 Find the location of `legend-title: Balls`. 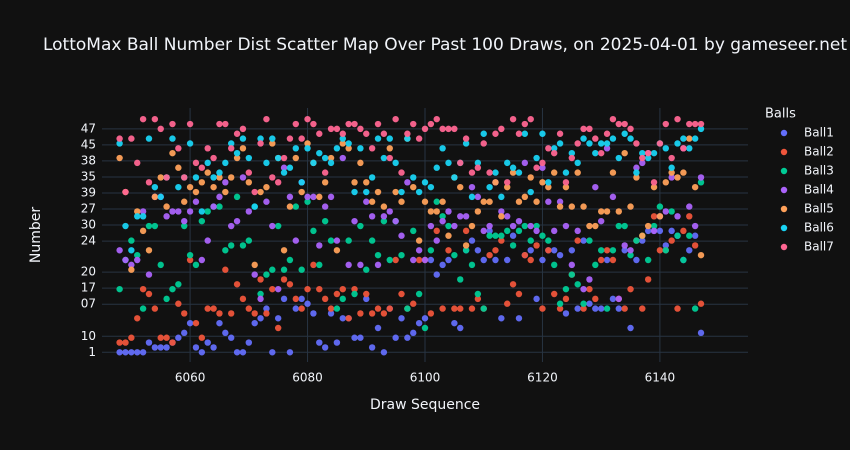

legend-title: Balls is located at coordinates (780, 114).